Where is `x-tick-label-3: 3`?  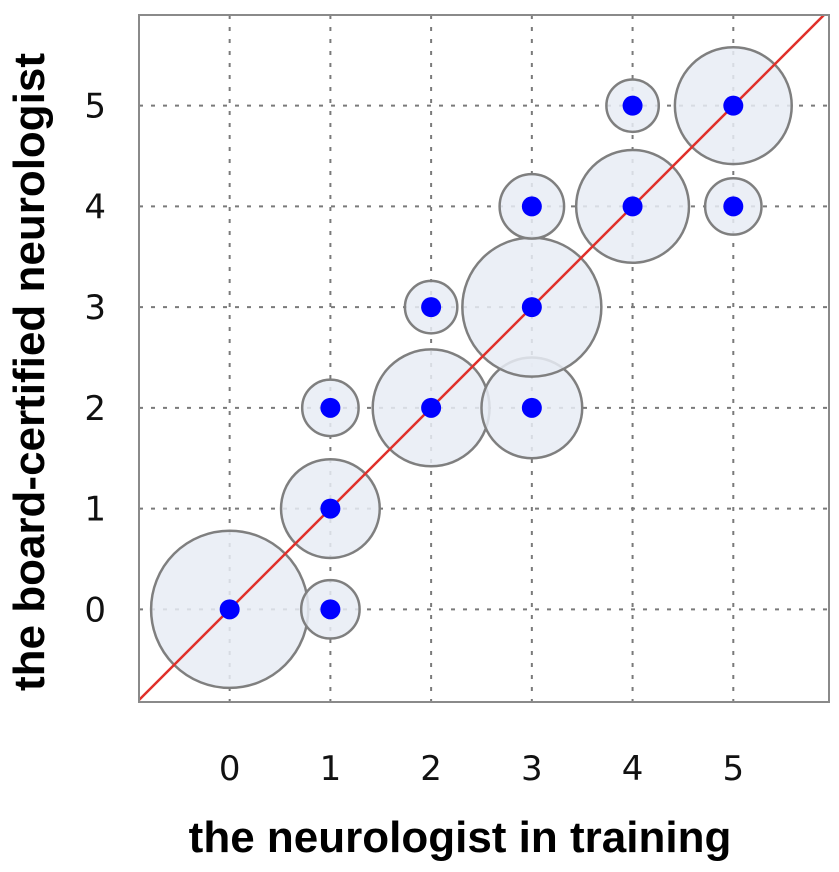
x-tick-label-3: 3 is located at coordinates (532, 769).